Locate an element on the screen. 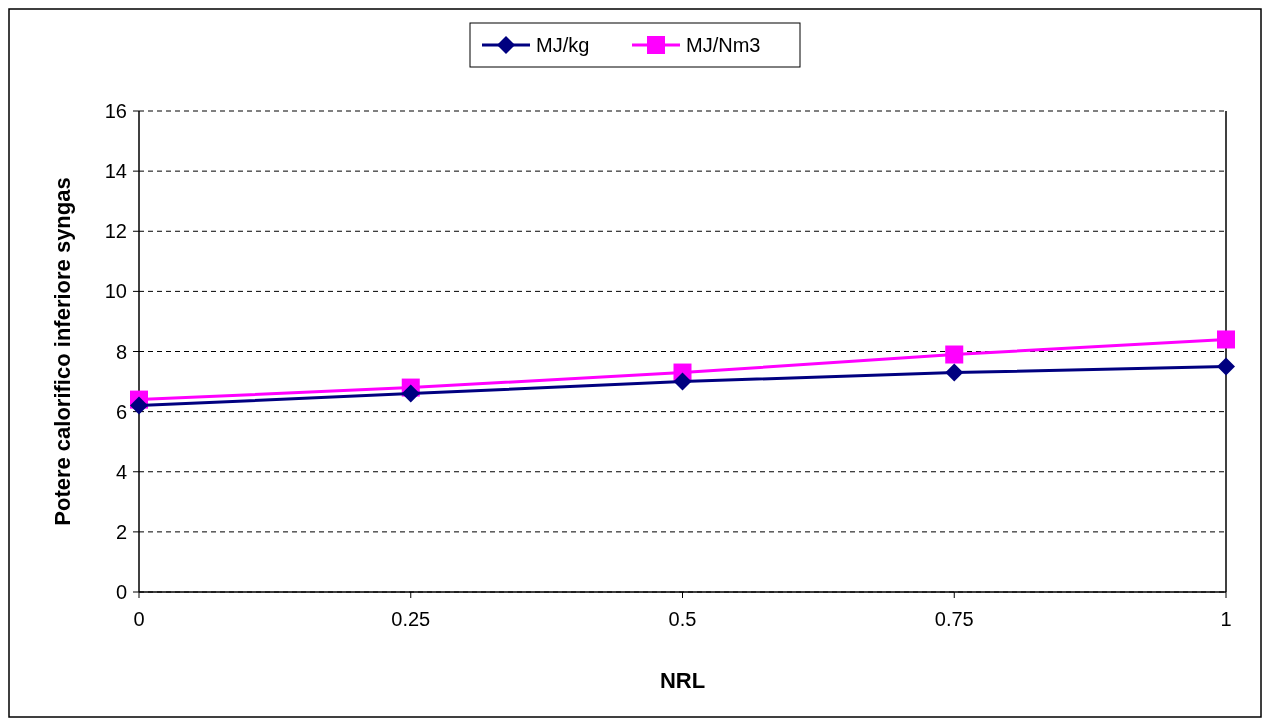 Image resolution: width=1270 pixels, height=726 pixels. y-tick-label: 4 is located at coordinates (121, 471).